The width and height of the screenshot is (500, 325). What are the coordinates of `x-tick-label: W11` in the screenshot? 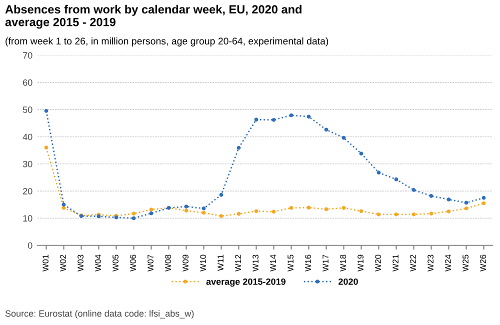 It's located at (221, 262).